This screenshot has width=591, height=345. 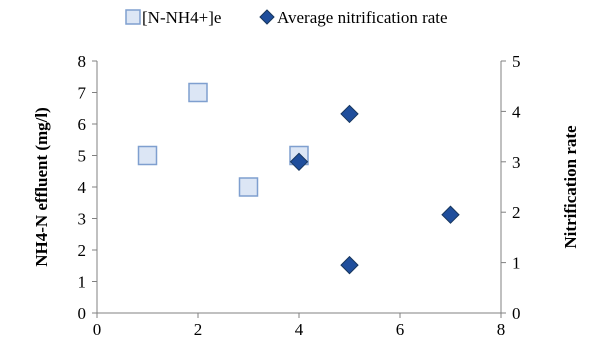 What do you see at coordinates (516, 61) in the screenshot?
I see `y-right-tick-label: 5` at bounding box center [516, 61].